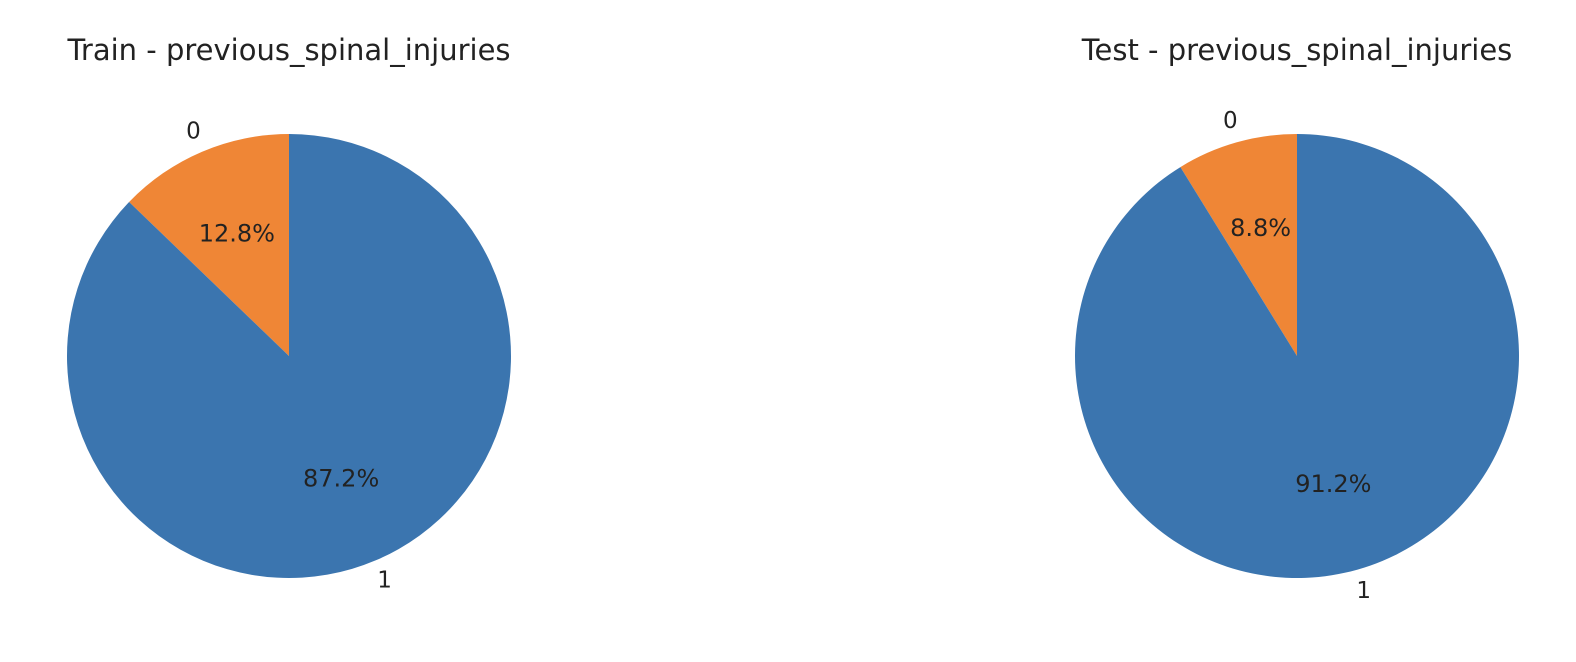 Image resolution: width=1576 pixels, height=662 pixels. What do you see at coordinates (1333, 484) in the screenshot?
I see `pct-label-1: 91.2%` at bounding box center [1333, 484].